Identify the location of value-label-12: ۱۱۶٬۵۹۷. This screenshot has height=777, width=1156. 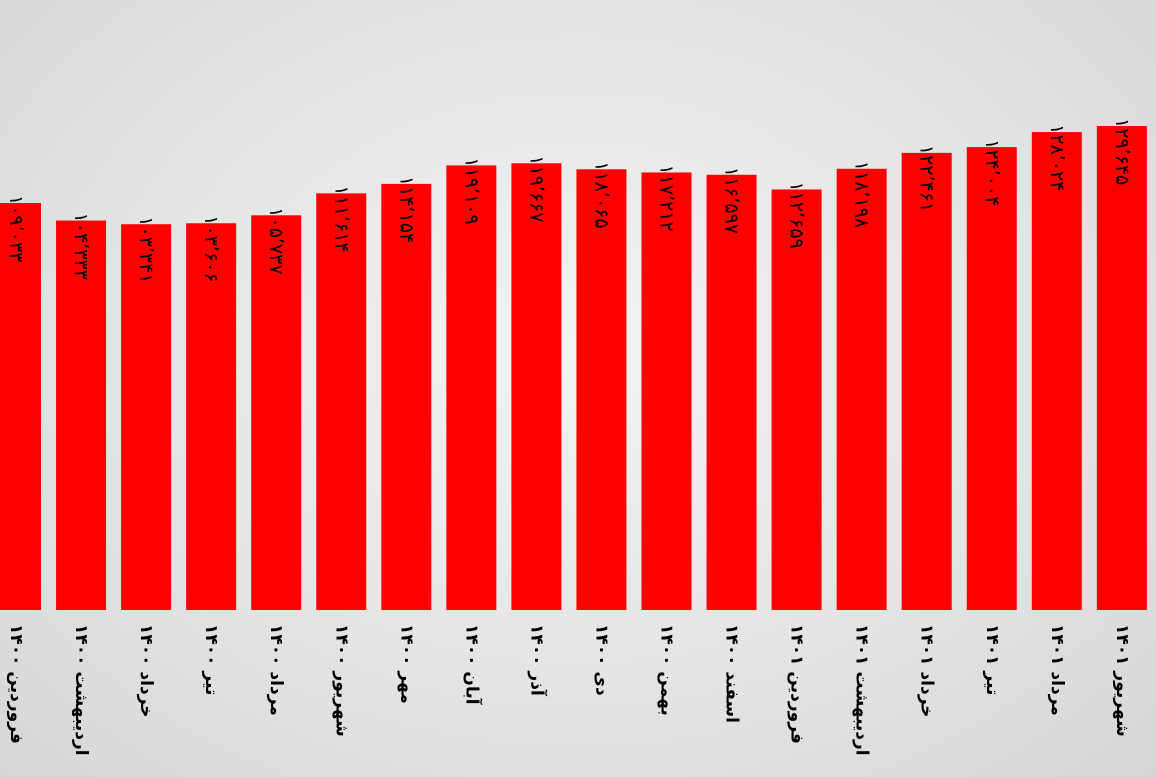
(732, 200).